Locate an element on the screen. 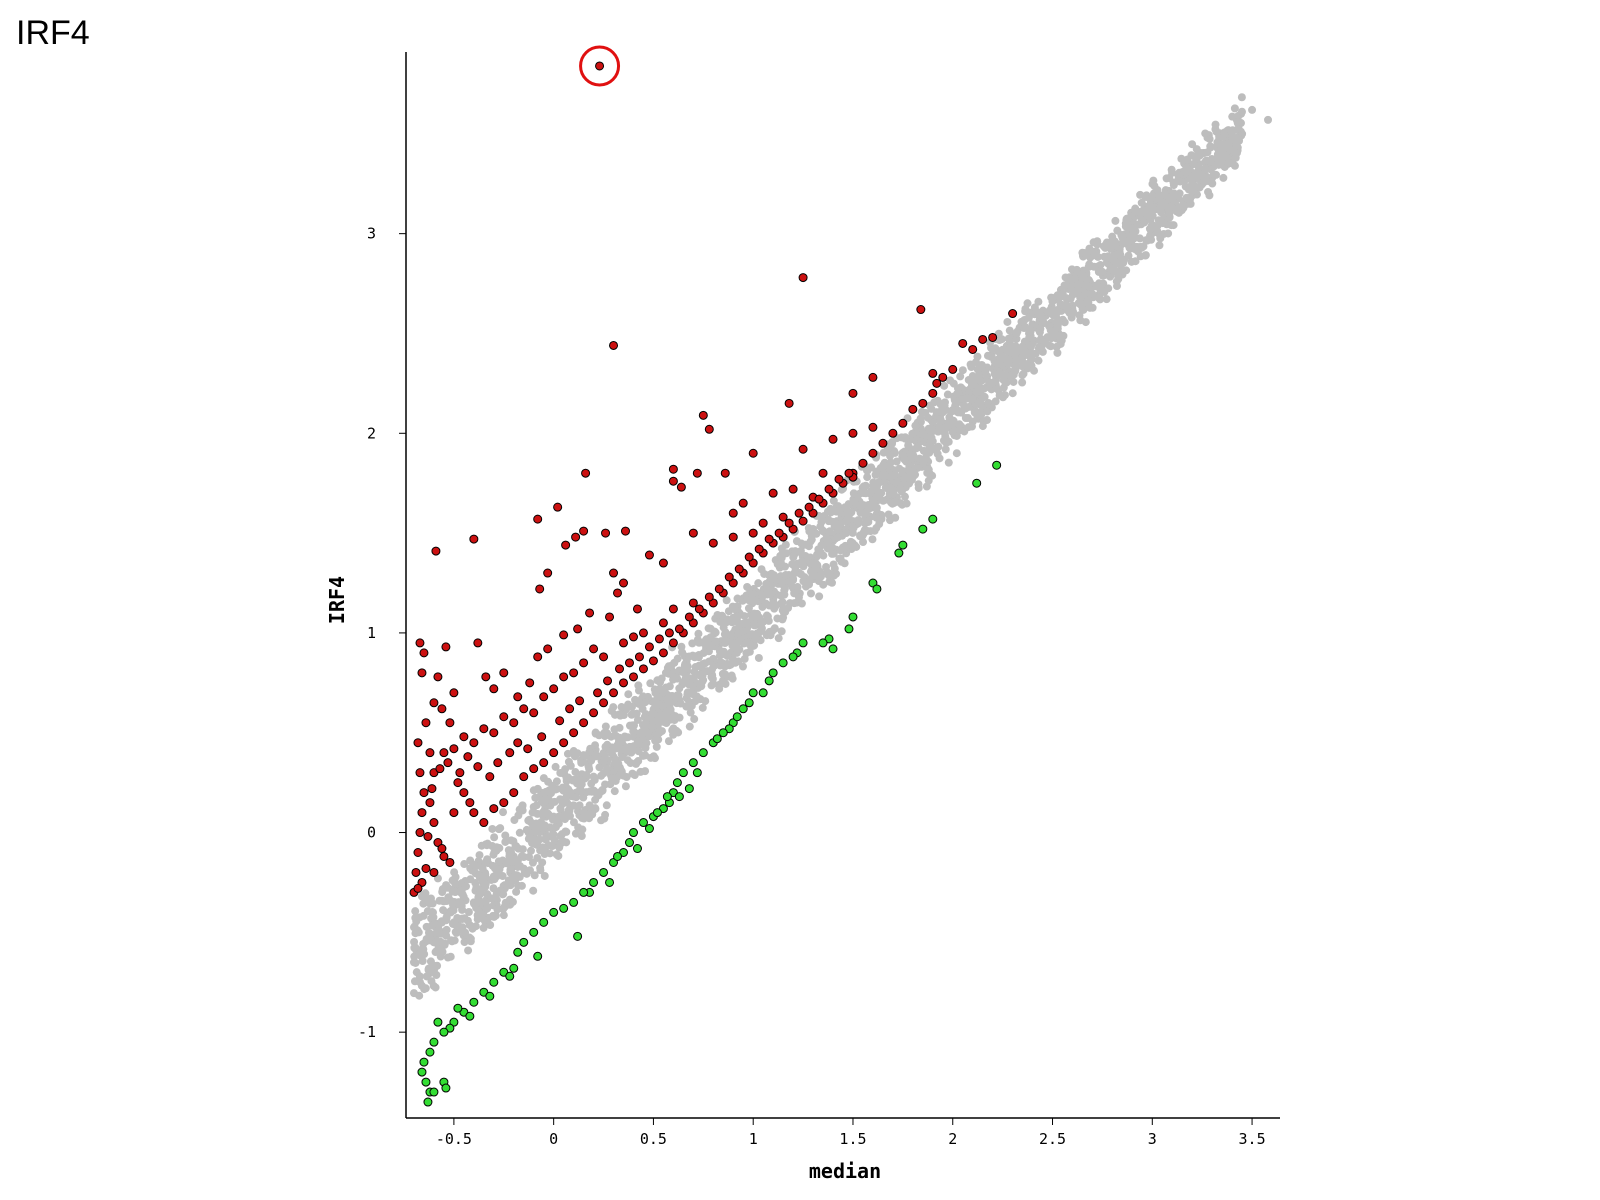 The width and height of the screenshot is (1600, 1200). x-tick-label: 2.5 is located at coordinates (1052, 1139).